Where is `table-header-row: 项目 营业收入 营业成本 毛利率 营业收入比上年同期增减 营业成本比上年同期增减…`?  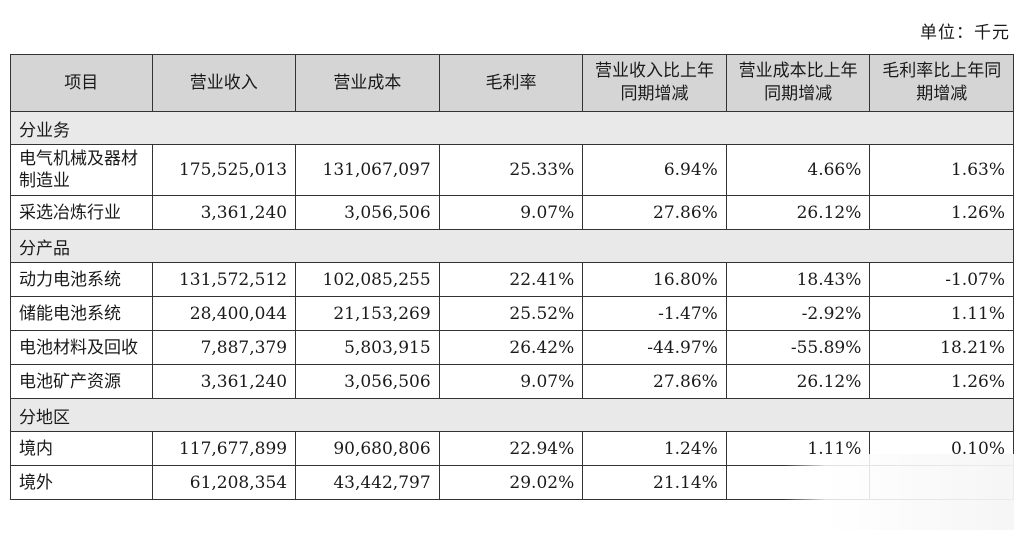 table-header-row: 项目 营业收入 营业成本 毛利率 营业收入比上年同期增减 营业成本比上年同期增减… is located at coordinates (512, 83).